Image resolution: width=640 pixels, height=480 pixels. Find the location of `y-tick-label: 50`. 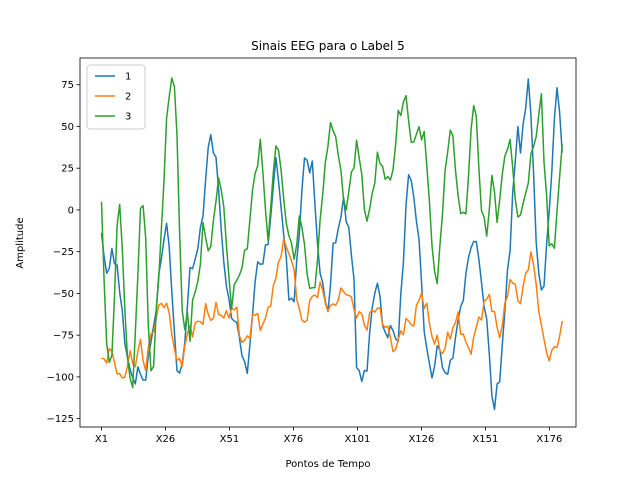

y-tick-label: 50 is located at coordinates (67, 127).